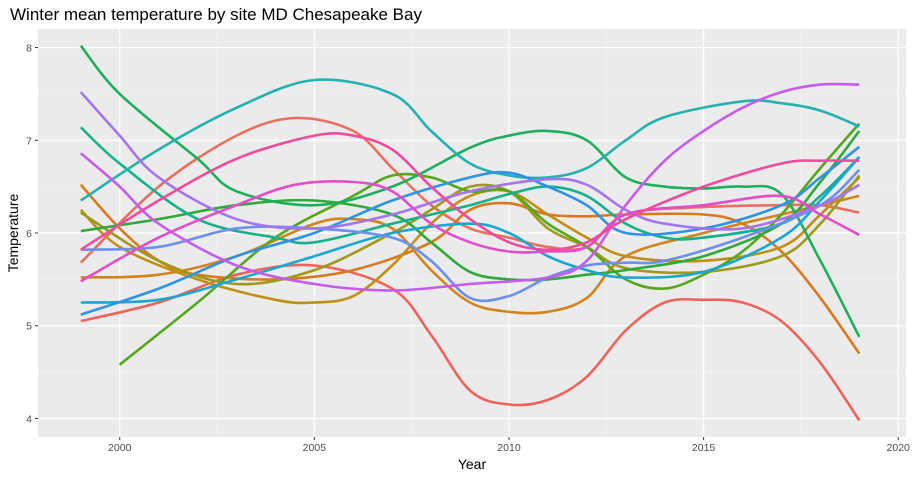 The width and height of the screenshot is (912, 479). I want to click on x-tick-label: 2005, so click(315, 448).